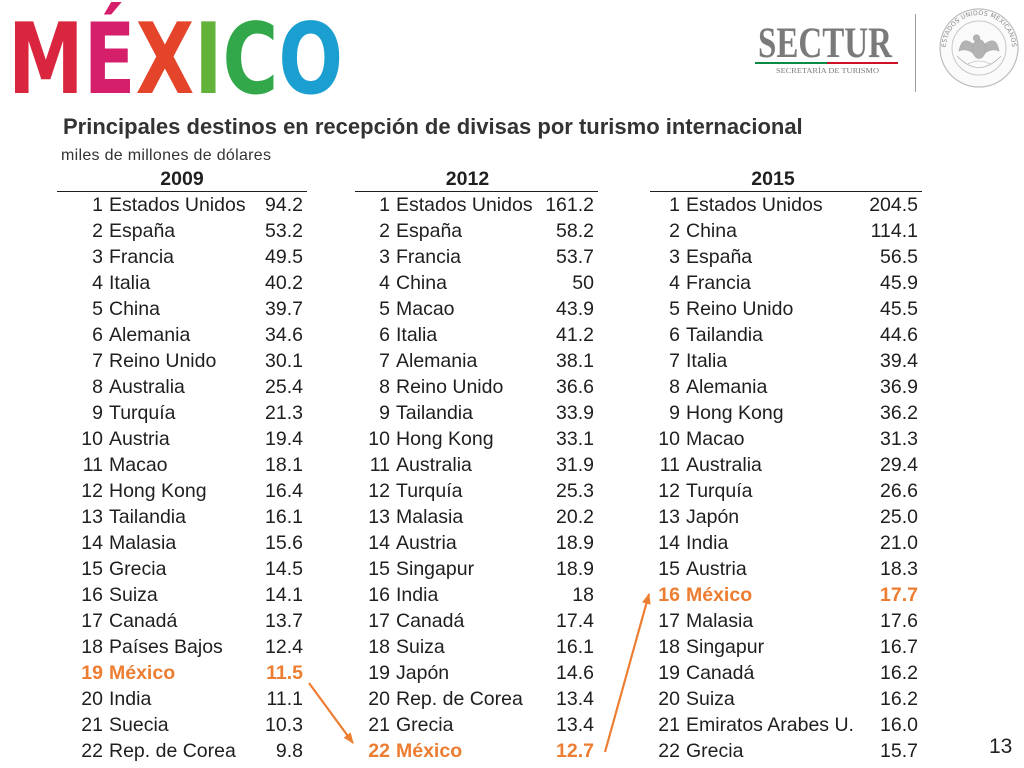  Describe the element at coordinates (754, 205) in the screenshot. I see `country-name: Estados Unidos` at that location.